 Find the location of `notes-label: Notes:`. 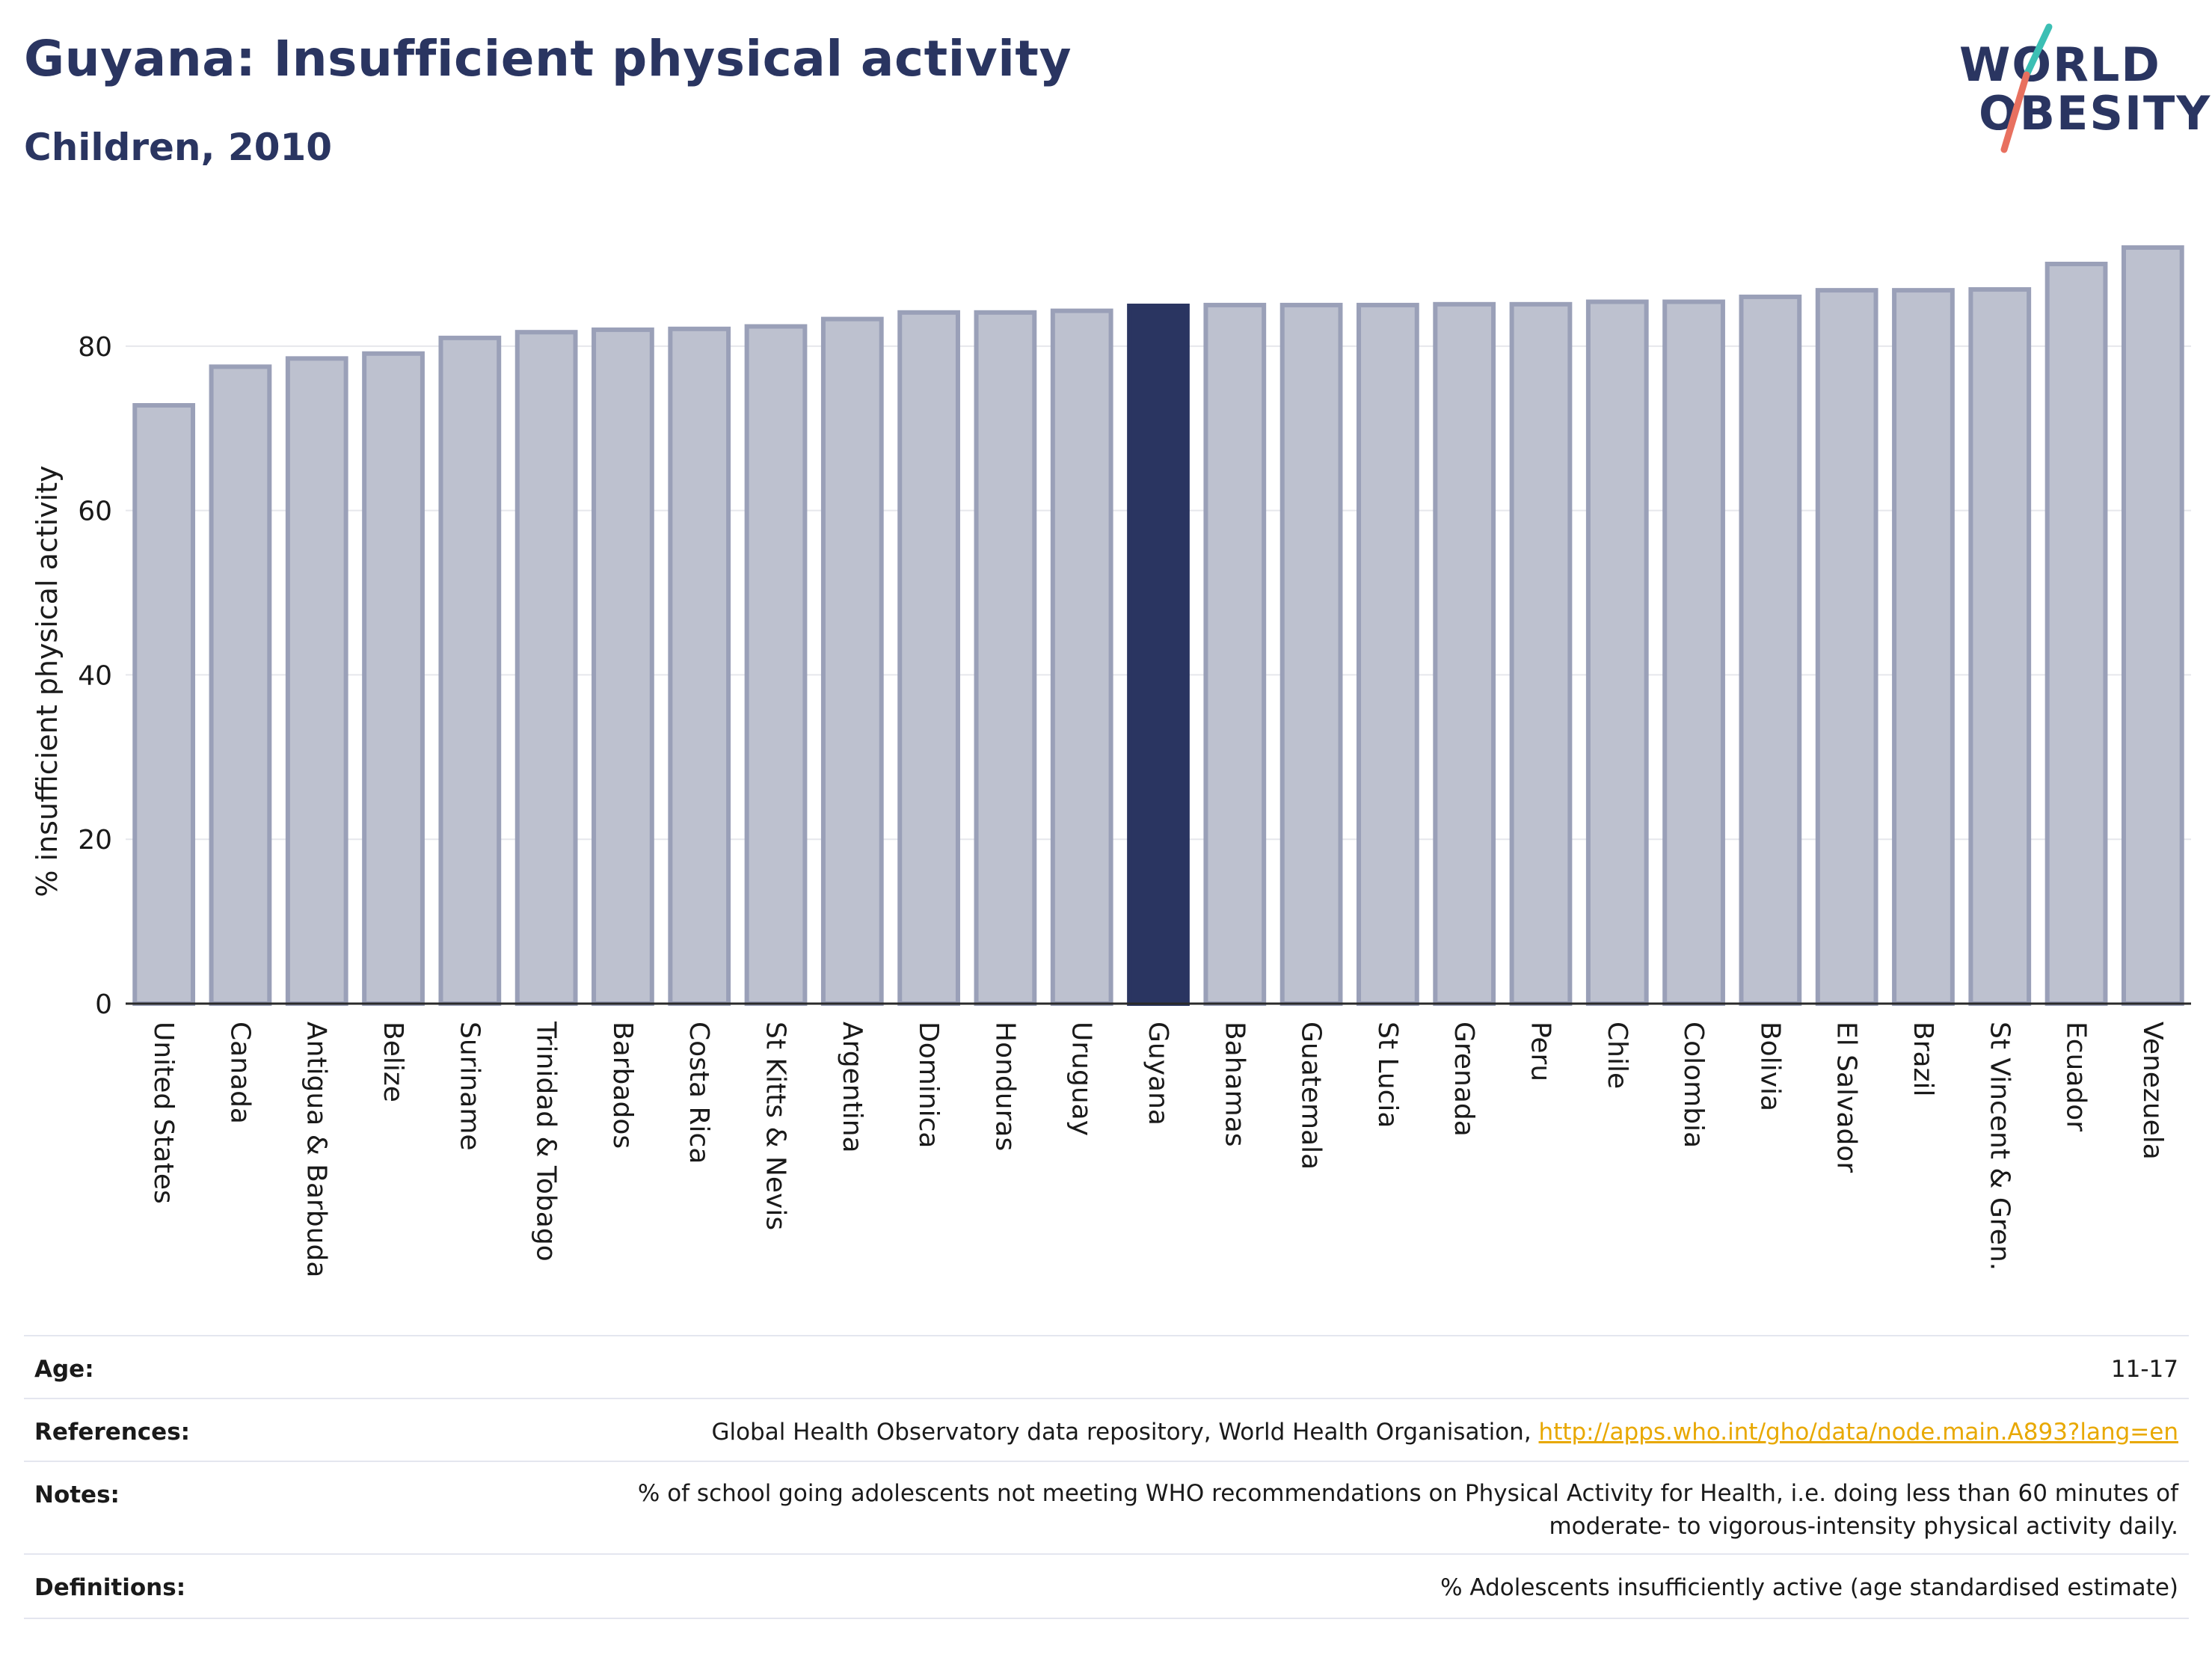

notes-label: Notes: is located at coordinates (77, 1494).